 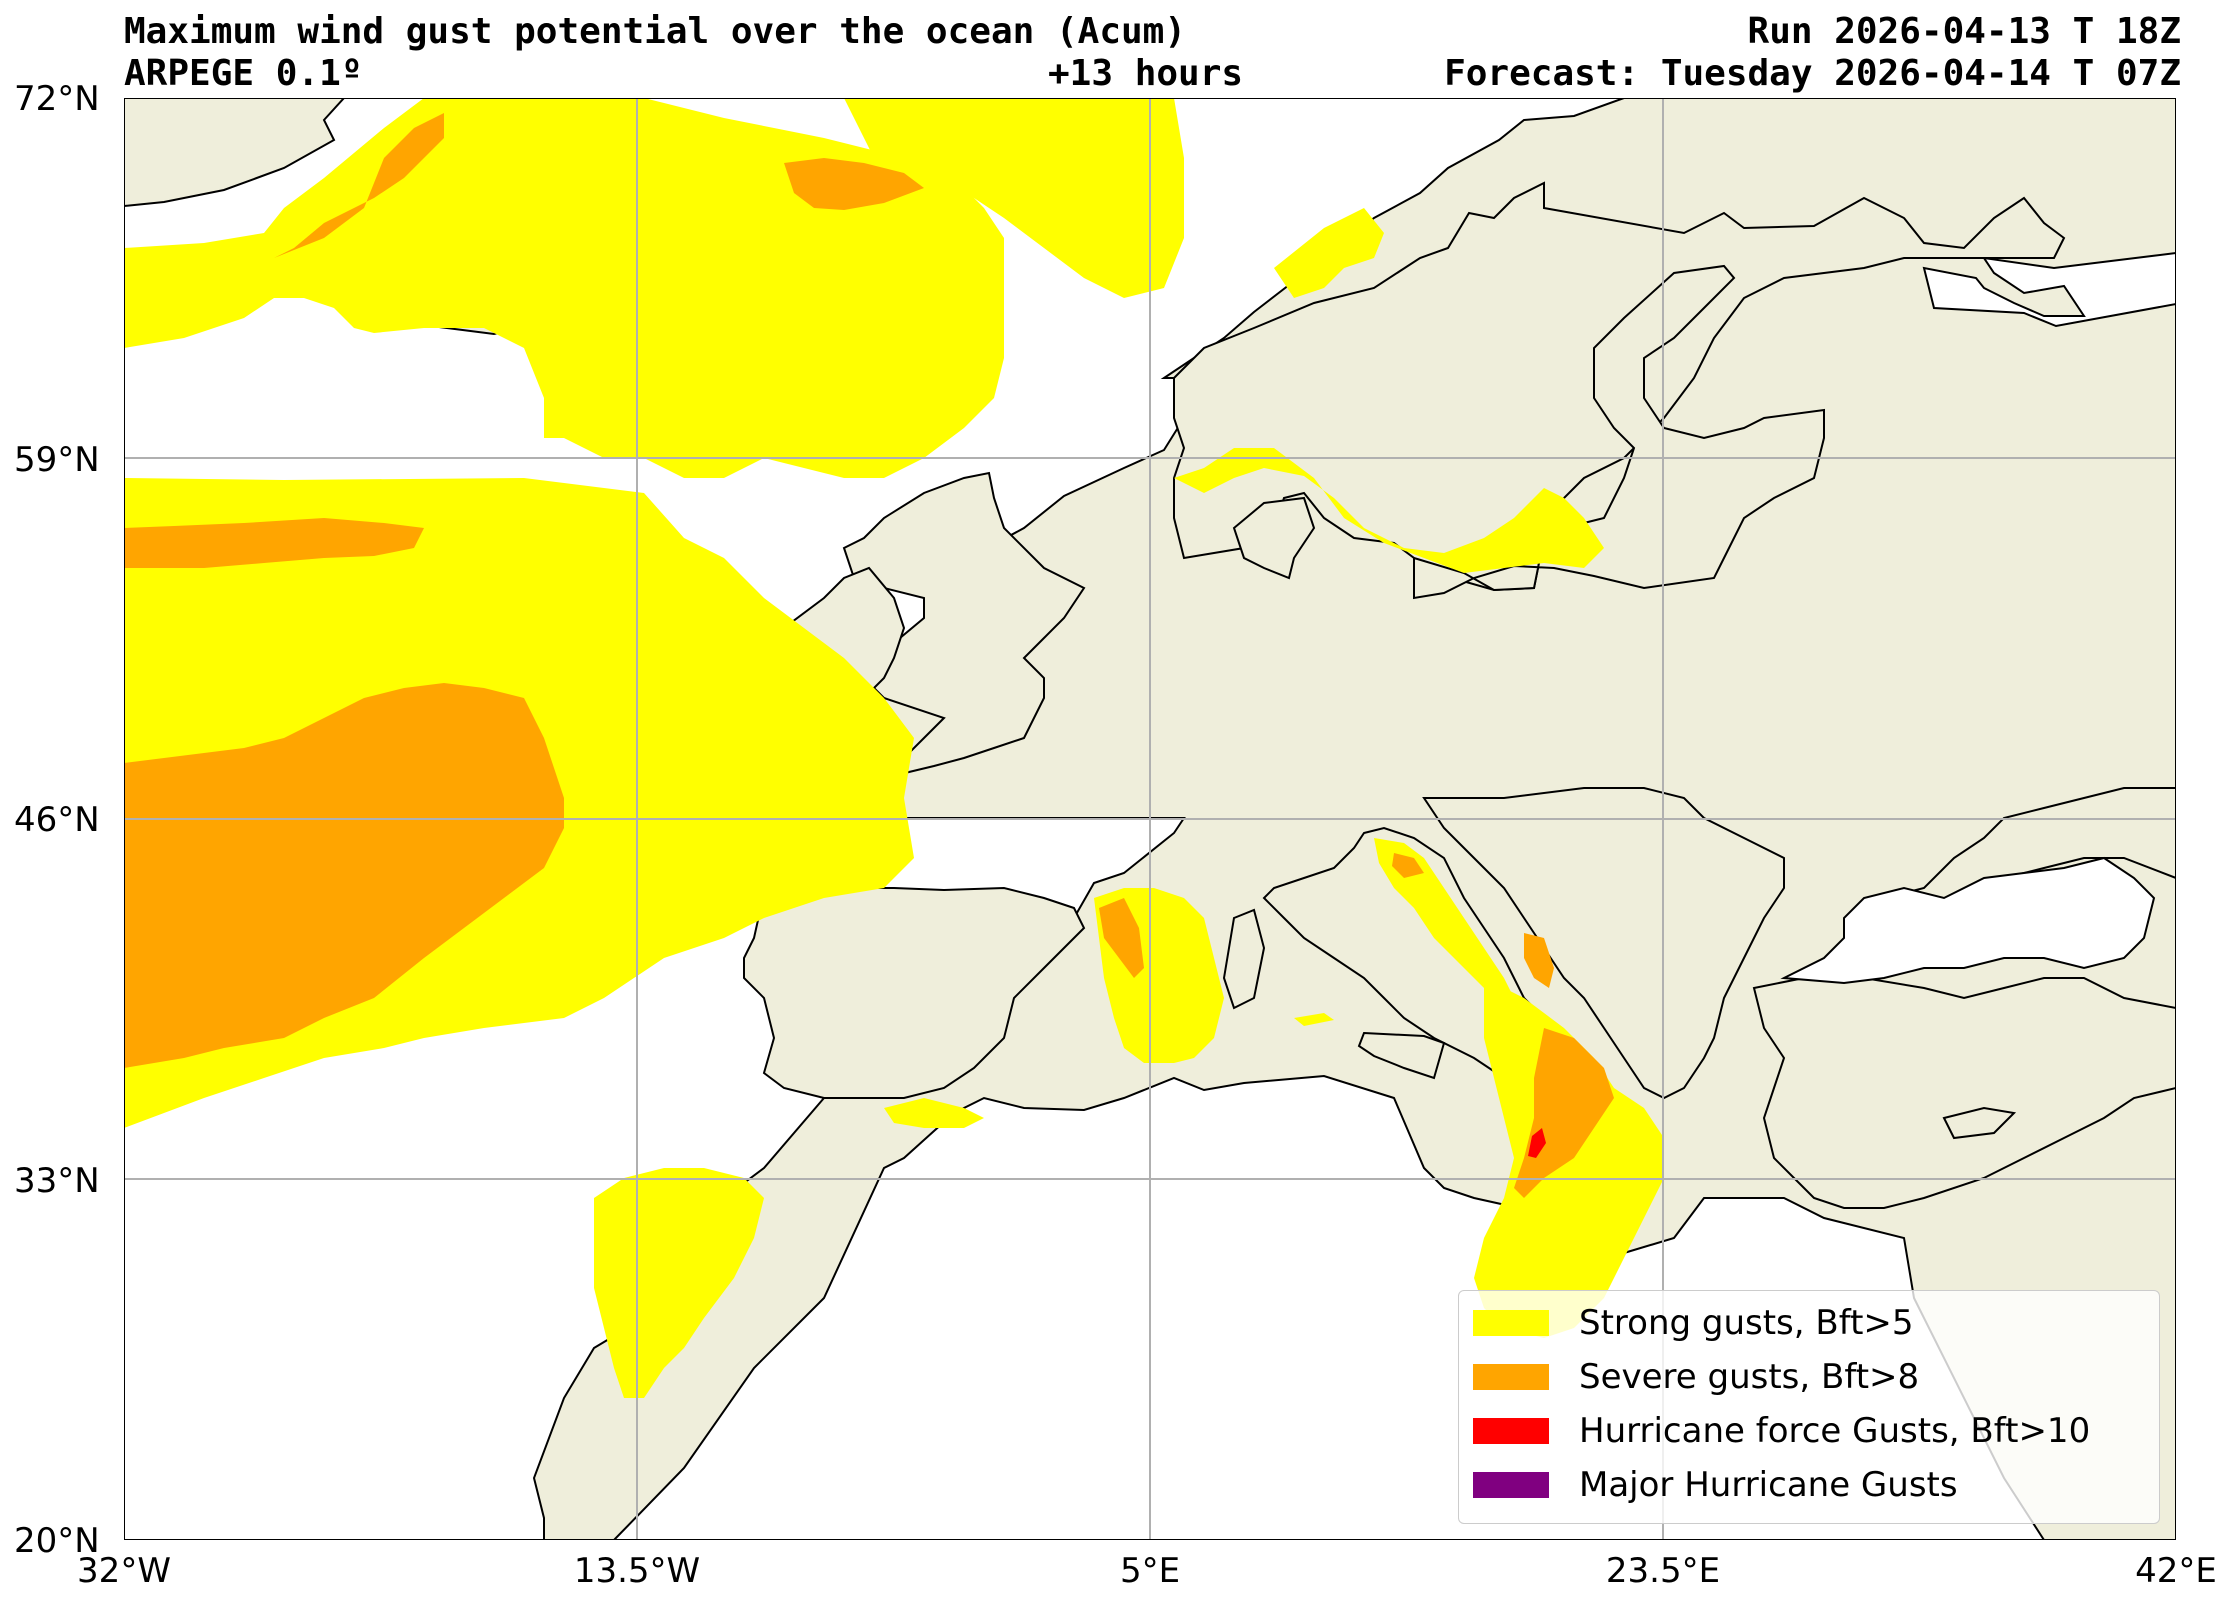 I want to click on severe-corsica-coast, so click(x=1121, y=938).